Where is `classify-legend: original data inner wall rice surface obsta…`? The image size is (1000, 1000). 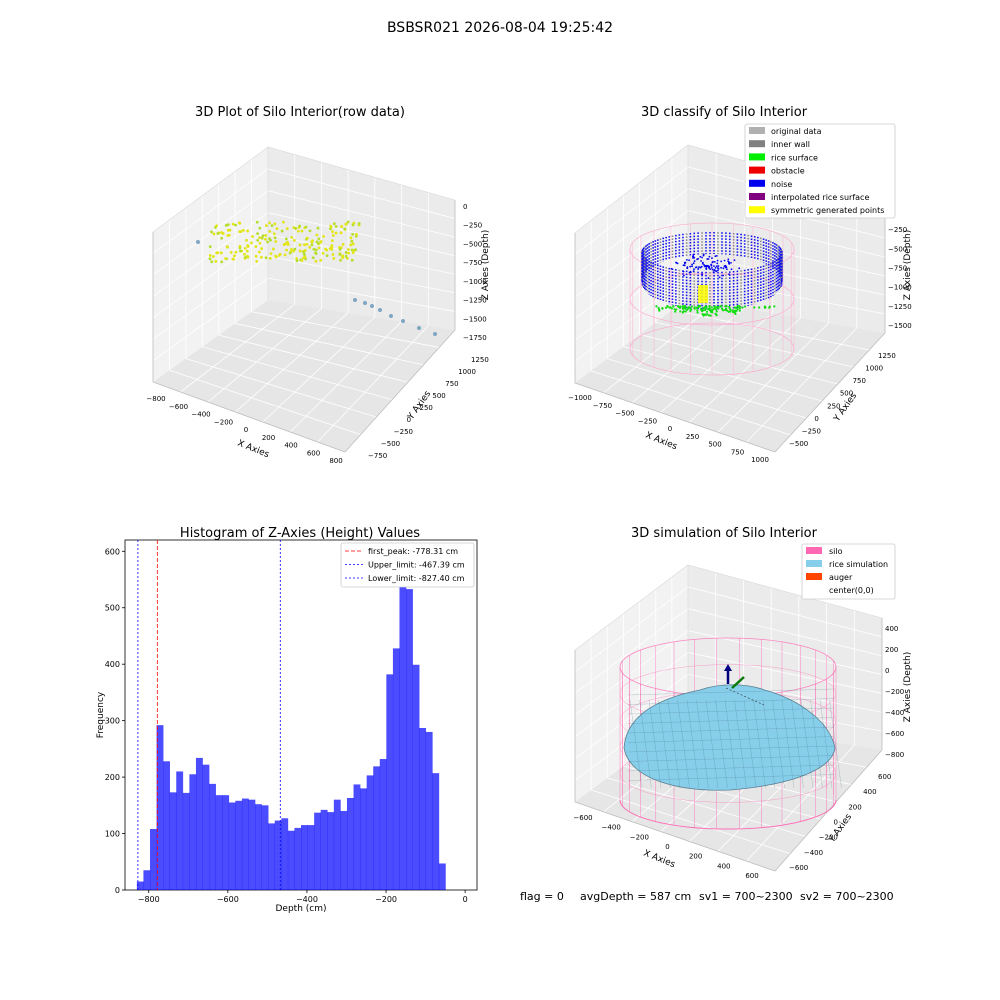
classify-legend: original data inner wall rice surface obsta… is located at coordinates (820, 171).